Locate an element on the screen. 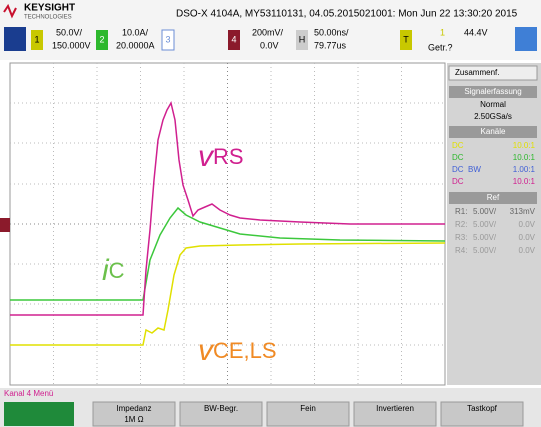 The image size is (541, 427). ch1-id: 1 is located at coordinates (36, 39).